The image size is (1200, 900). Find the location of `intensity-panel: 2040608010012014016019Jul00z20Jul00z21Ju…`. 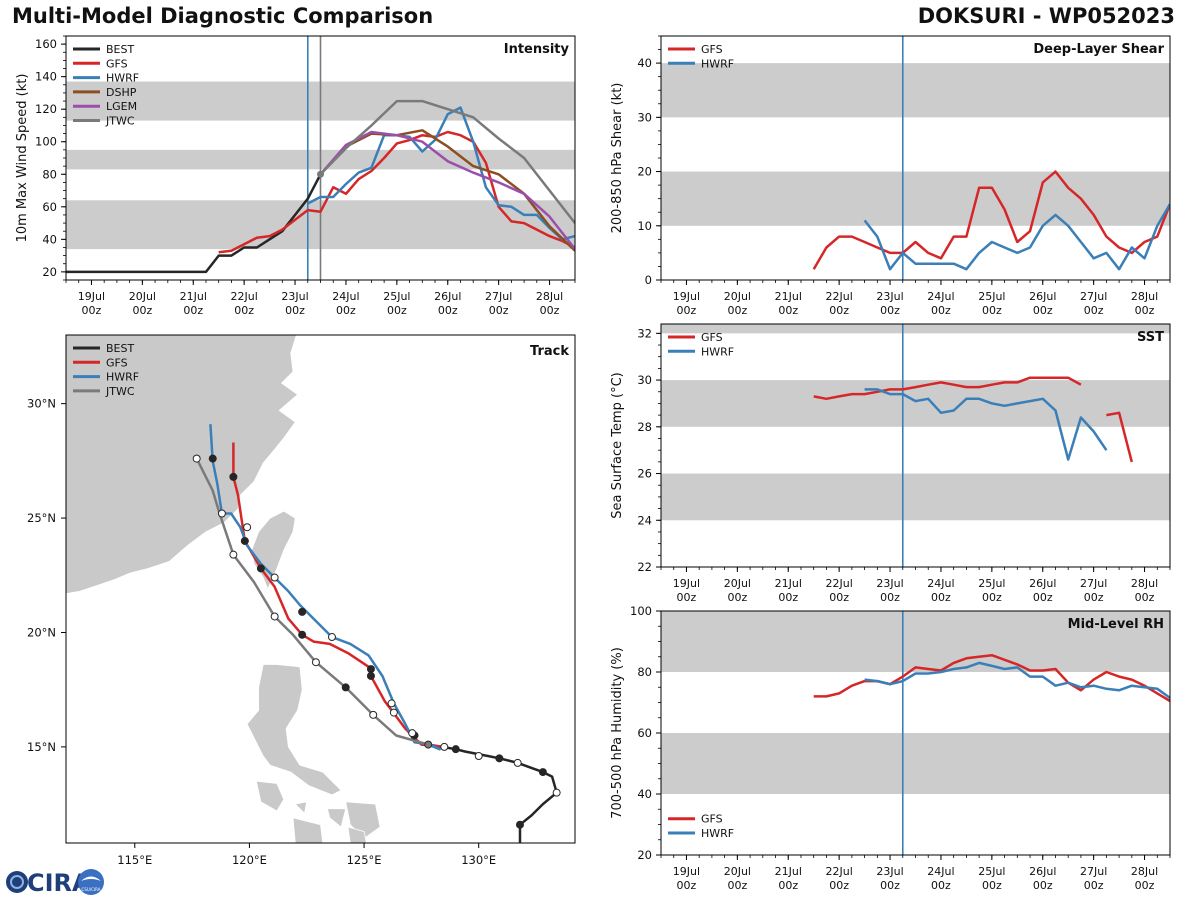

intensity-panel: 2040608010012014016019Jul00z20Jul00z21Ju… is located at coordinates (295, 176).